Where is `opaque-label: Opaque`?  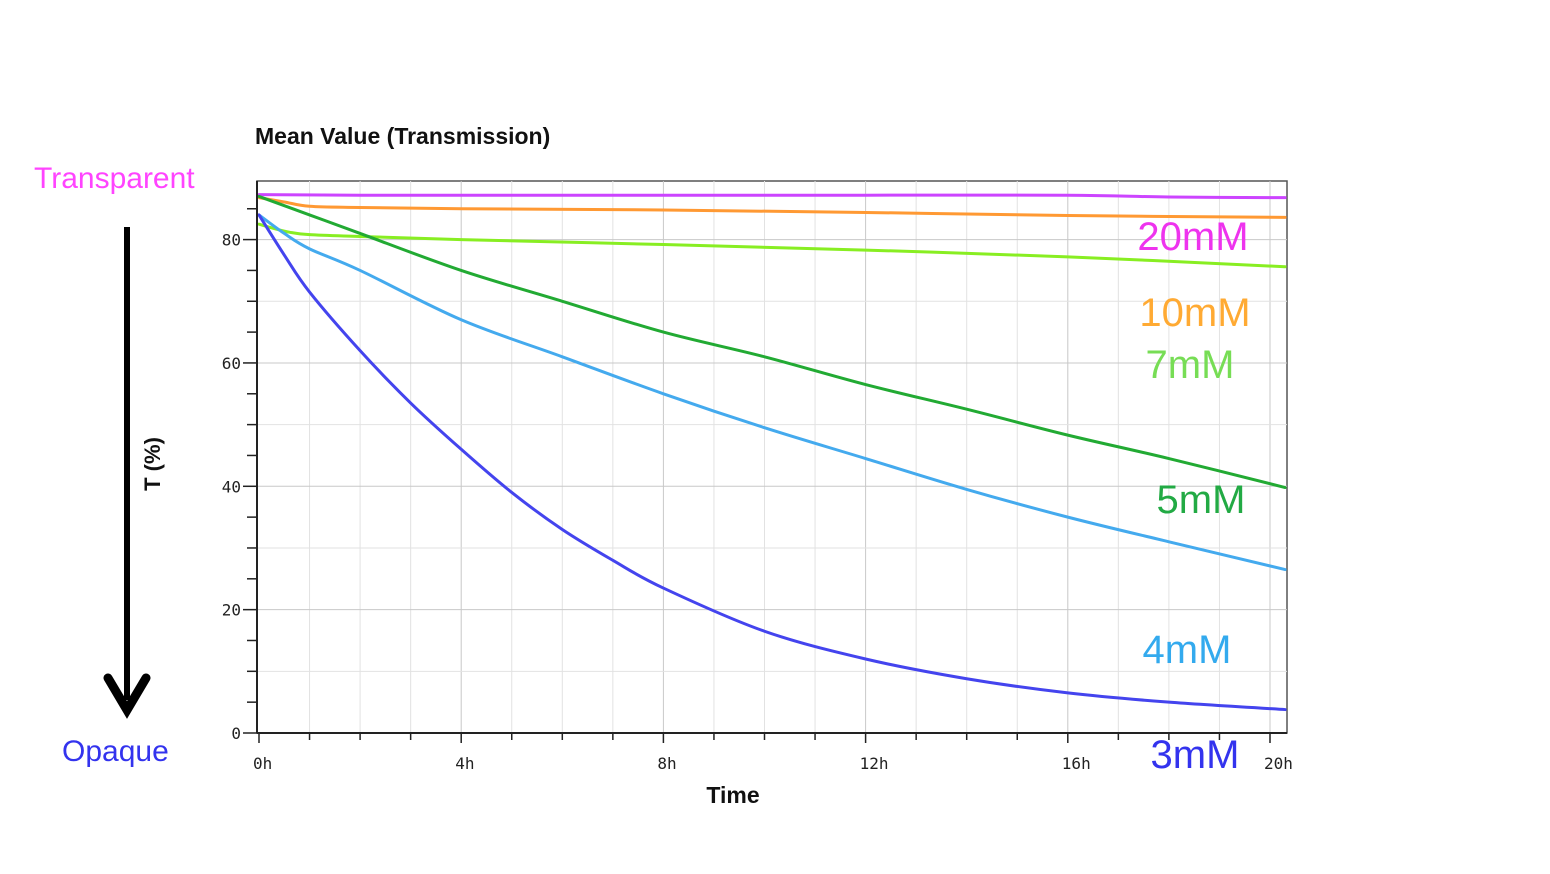 opaque-label: Opaque is located at coordinates (115, 751).